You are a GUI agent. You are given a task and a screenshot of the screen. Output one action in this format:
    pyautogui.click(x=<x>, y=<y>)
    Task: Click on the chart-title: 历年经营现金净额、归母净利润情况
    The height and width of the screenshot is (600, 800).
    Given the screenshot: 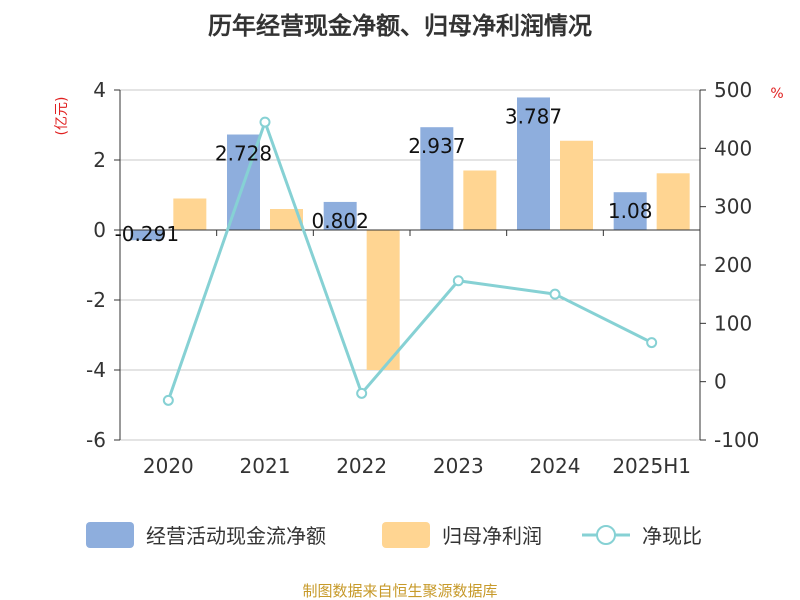 What is the action you would take?
    pyautogui.click(x=400, y=26)
    